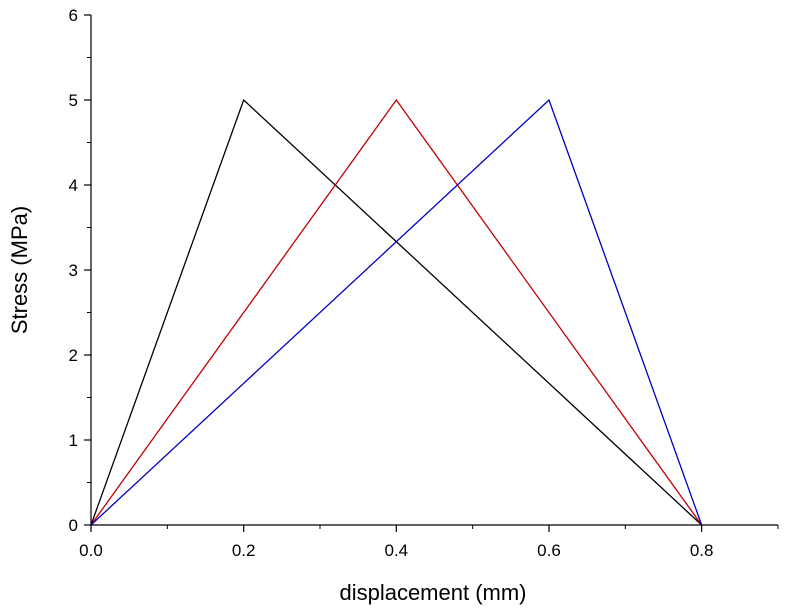 The image size is (786, 611). I want to click on x-axis-title: displacement (mm), so click(432, 592).